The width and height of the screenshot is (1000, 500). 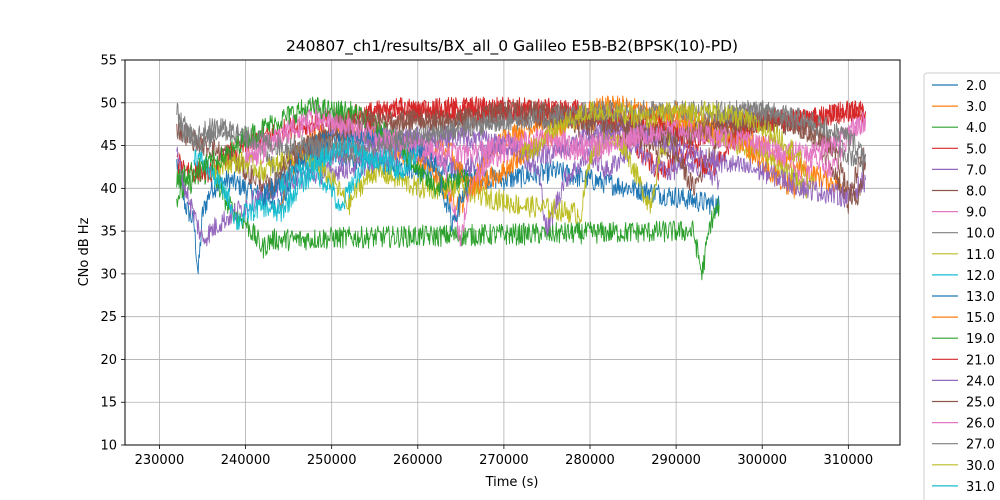 What do you see at coordinates (980, 445) in the screenshot?
I see `legend-label: 27.0` at bounding box center [980, 445].